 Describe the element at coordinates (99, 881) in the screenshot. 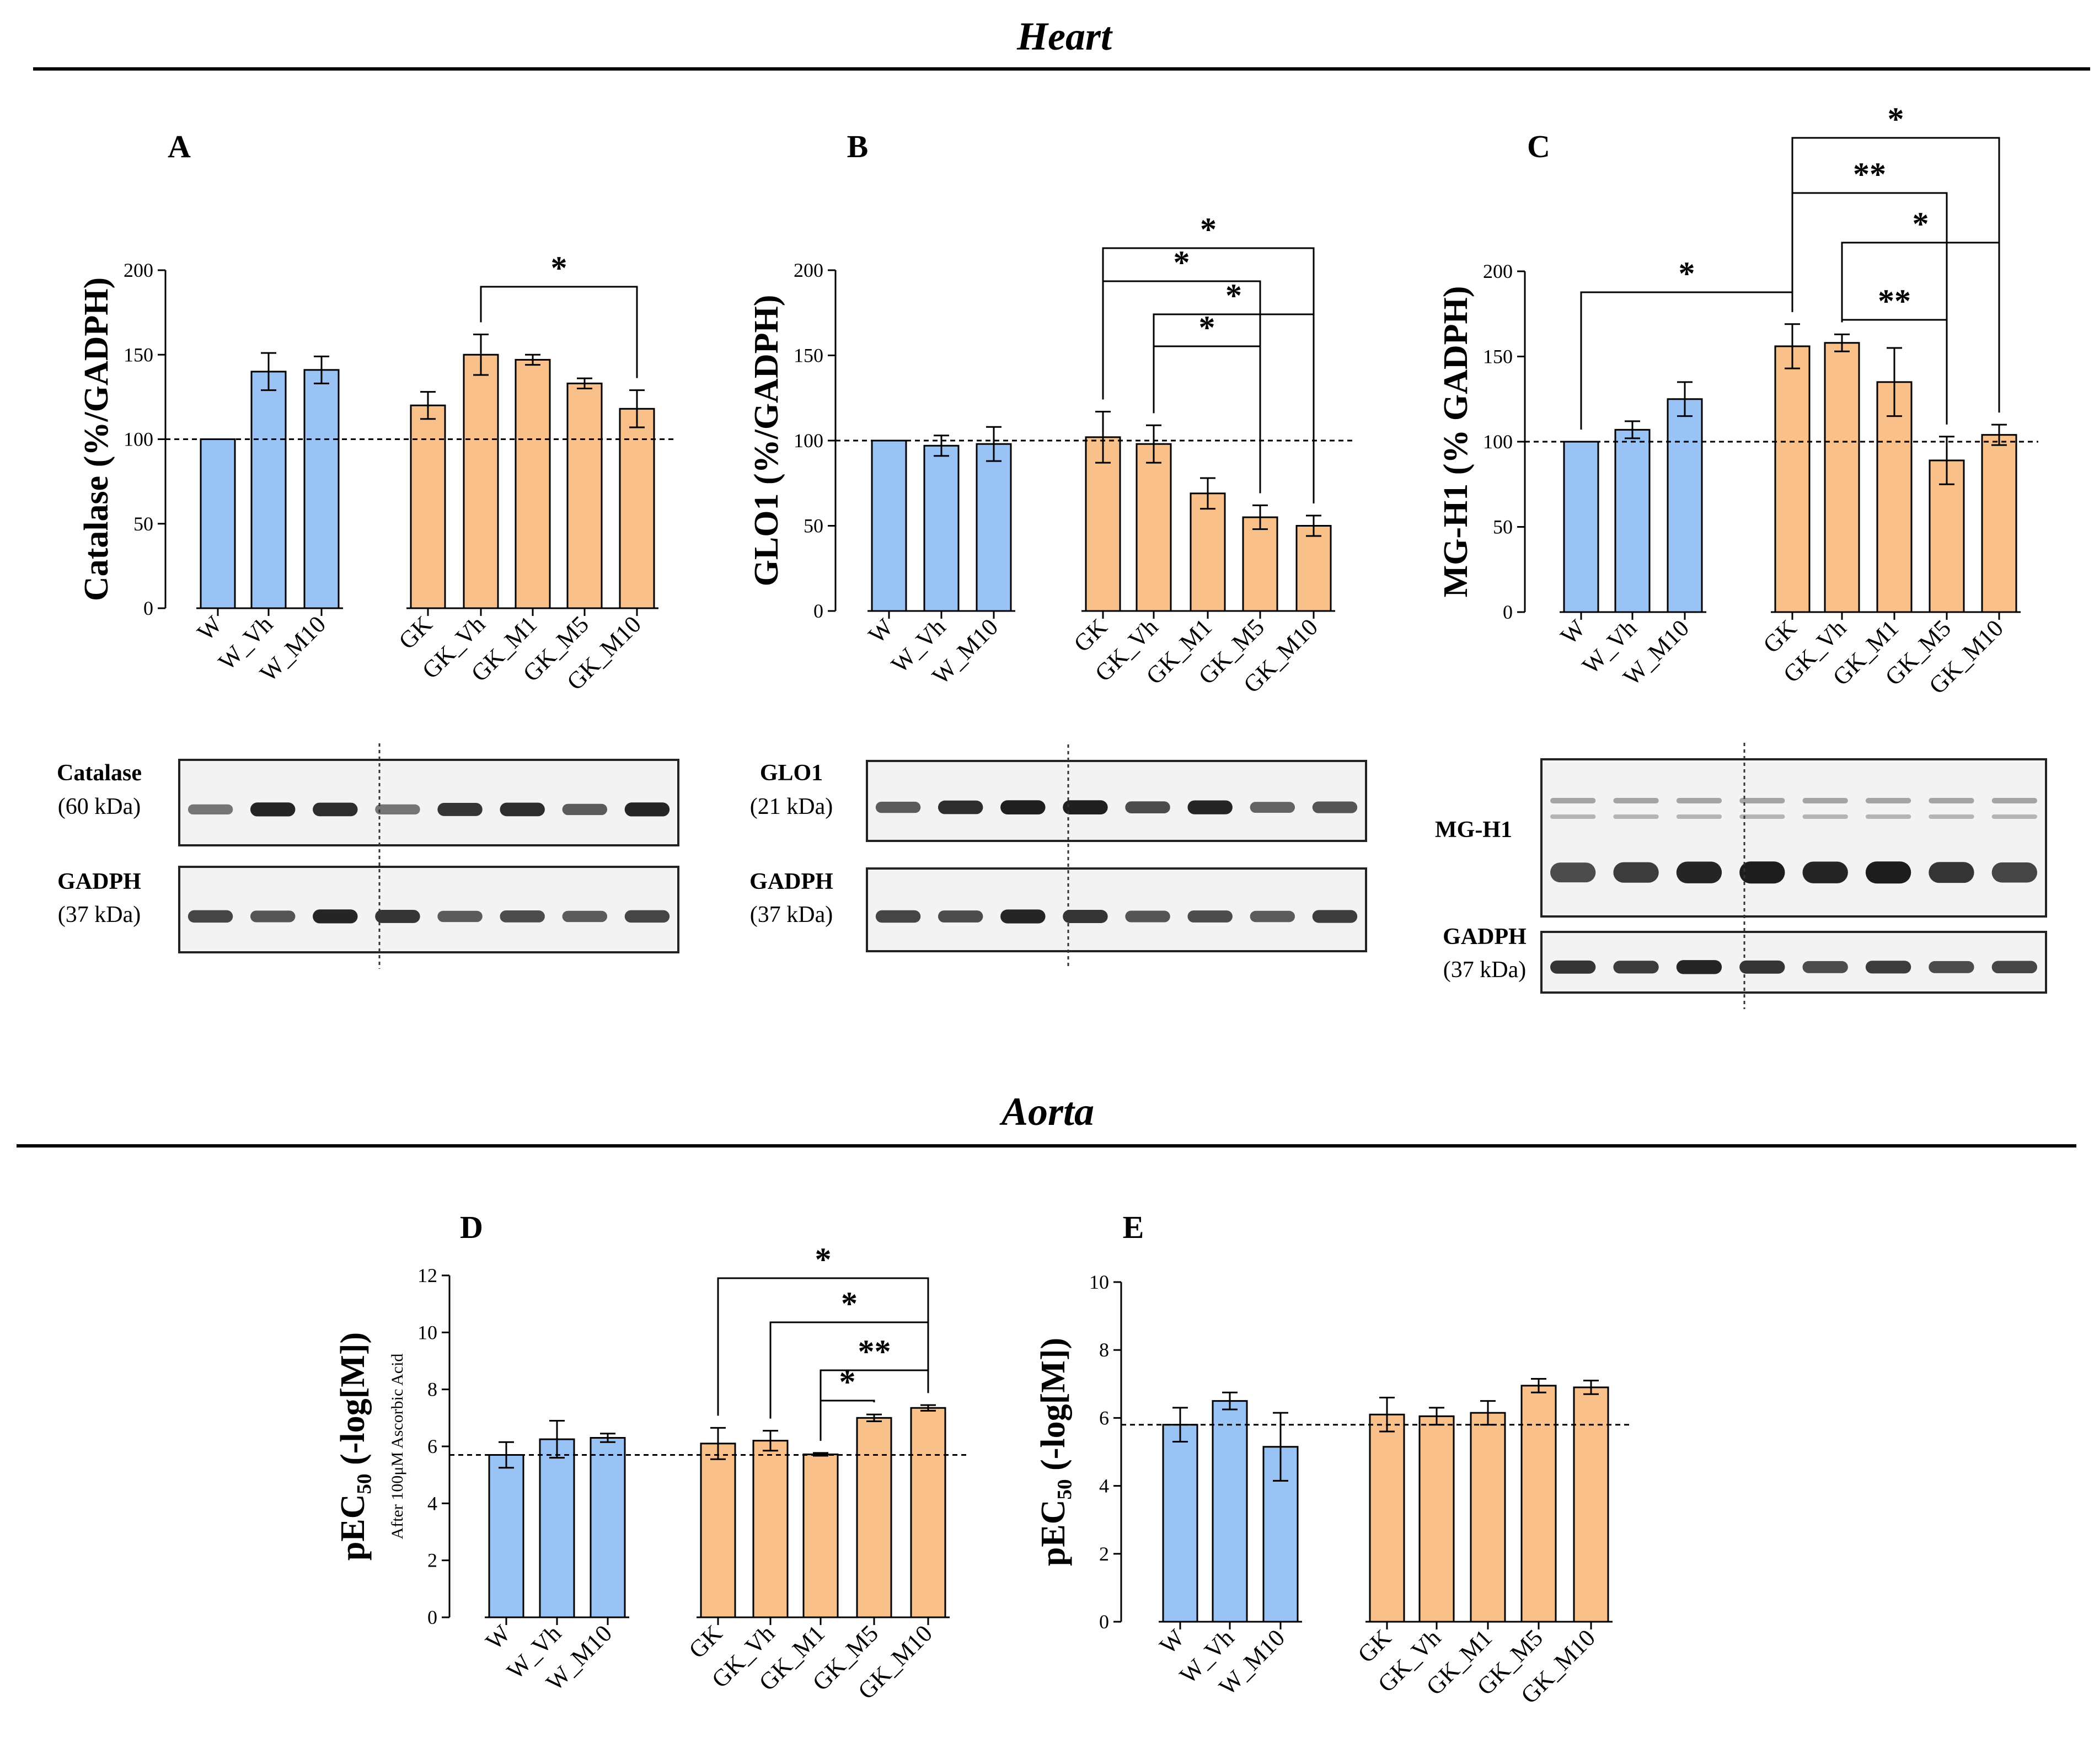

I see `blot-protein-label: GADPH` at that location.